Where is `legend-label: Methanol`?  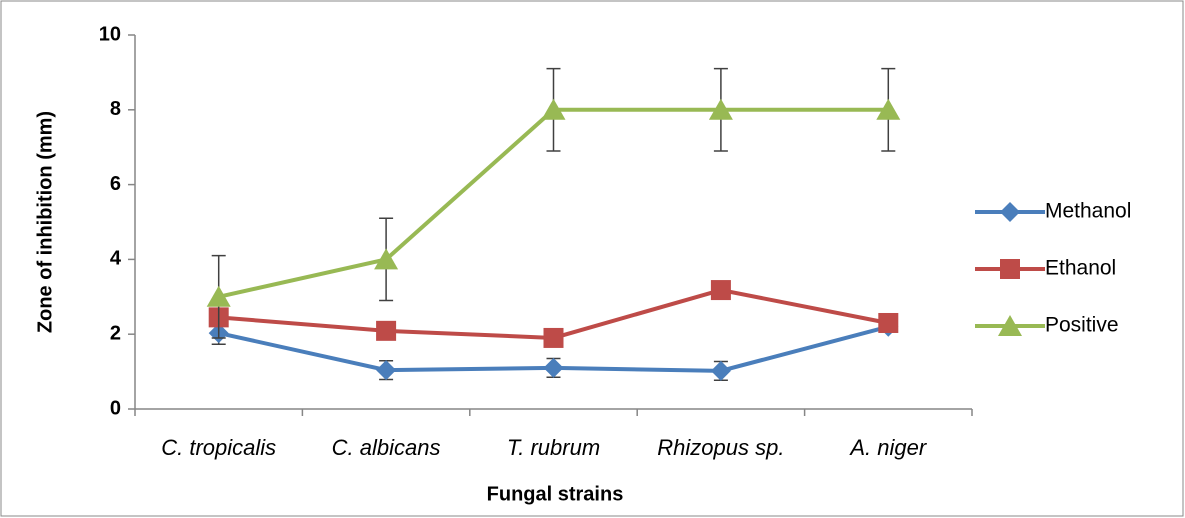 legend-label: Methanol is located at coordinates (1088, 211).